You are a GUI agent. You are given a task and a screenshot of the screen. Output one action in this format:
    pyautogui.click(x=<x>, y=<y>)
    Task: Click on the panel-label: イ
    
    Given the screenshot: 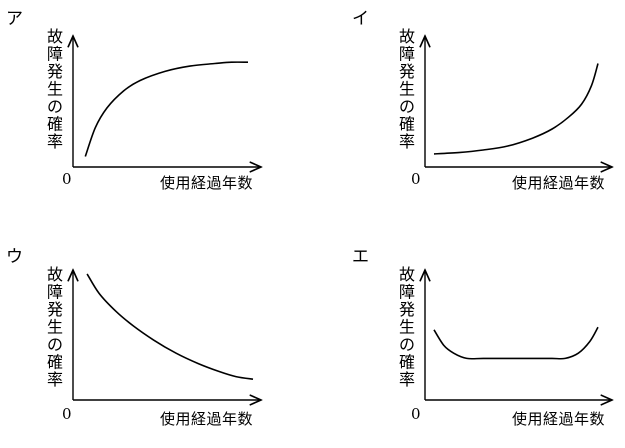 What is the action you would take?
    pyautogui.click(x=360, y=19)
    